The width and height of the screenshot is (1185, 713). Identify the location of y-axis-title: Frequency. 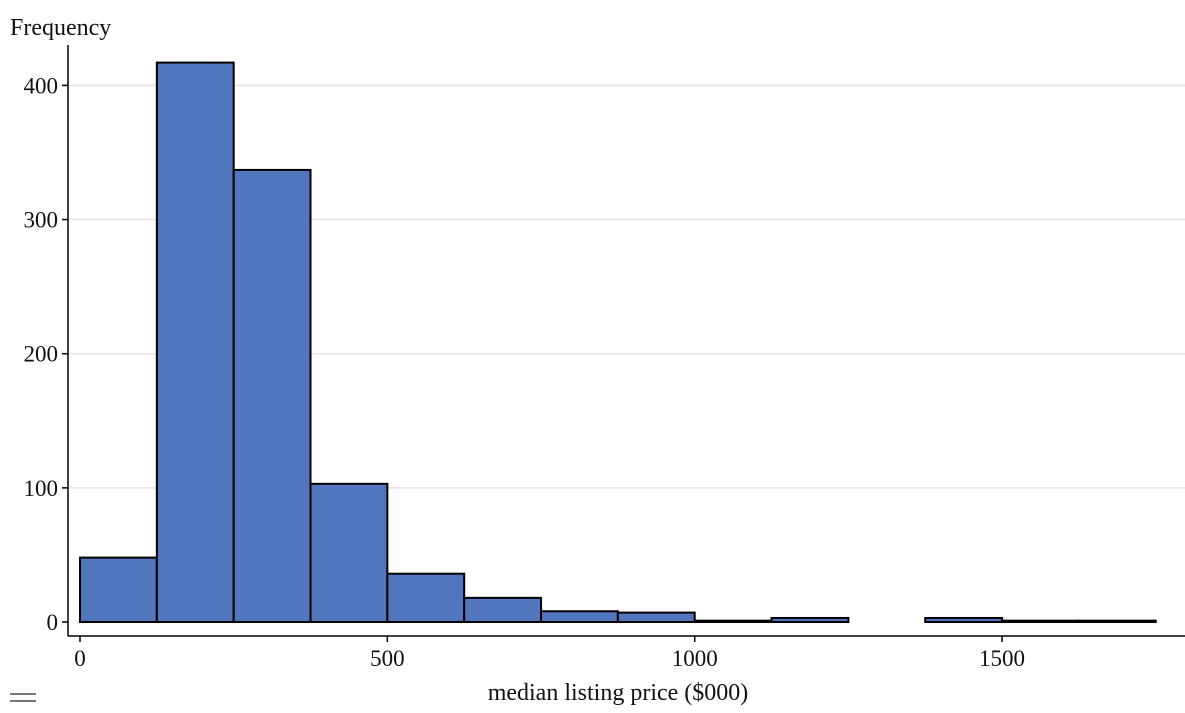
(60, 28).